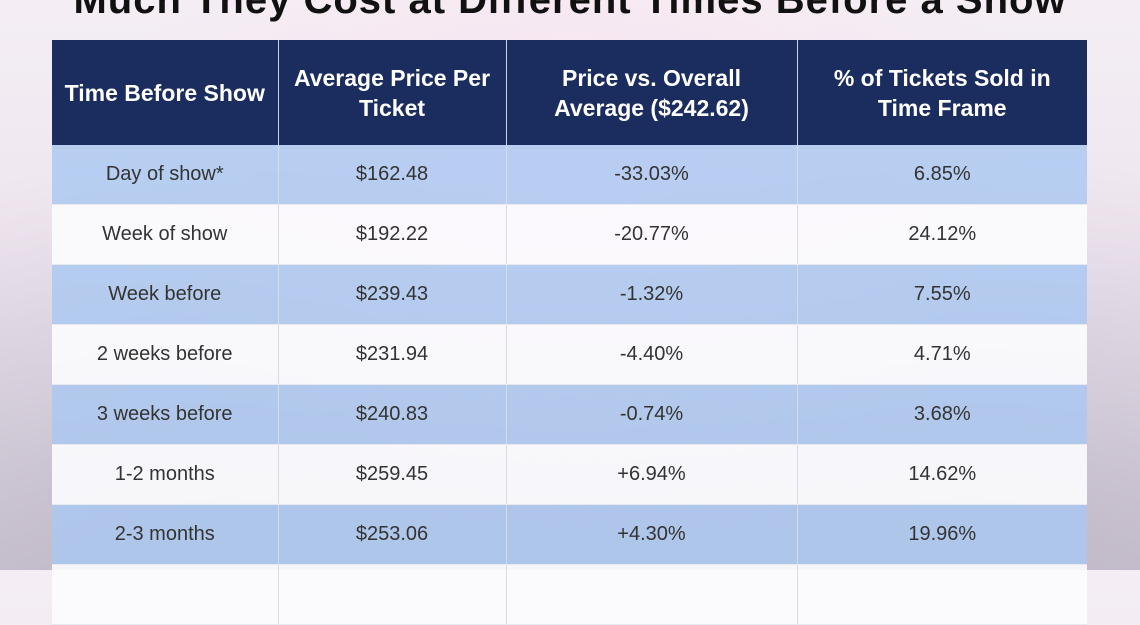 This screenshot has width=1140, height=625. I want to click on table-cell: 2-3 months, so click(165, 534).